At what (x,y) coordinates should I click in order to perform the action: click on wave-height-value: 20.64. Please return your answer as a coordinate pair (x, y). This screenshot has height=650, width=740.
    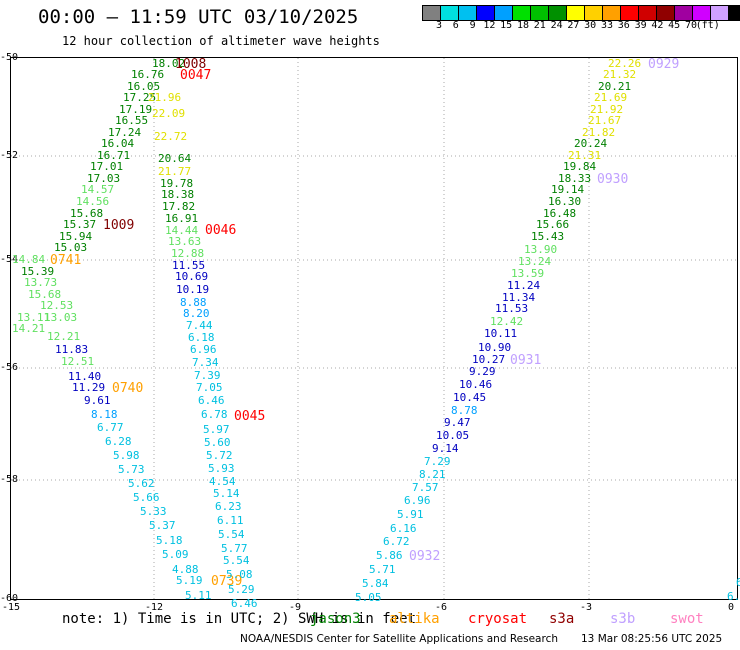
    Looking at the image, I should click on (175, 158).